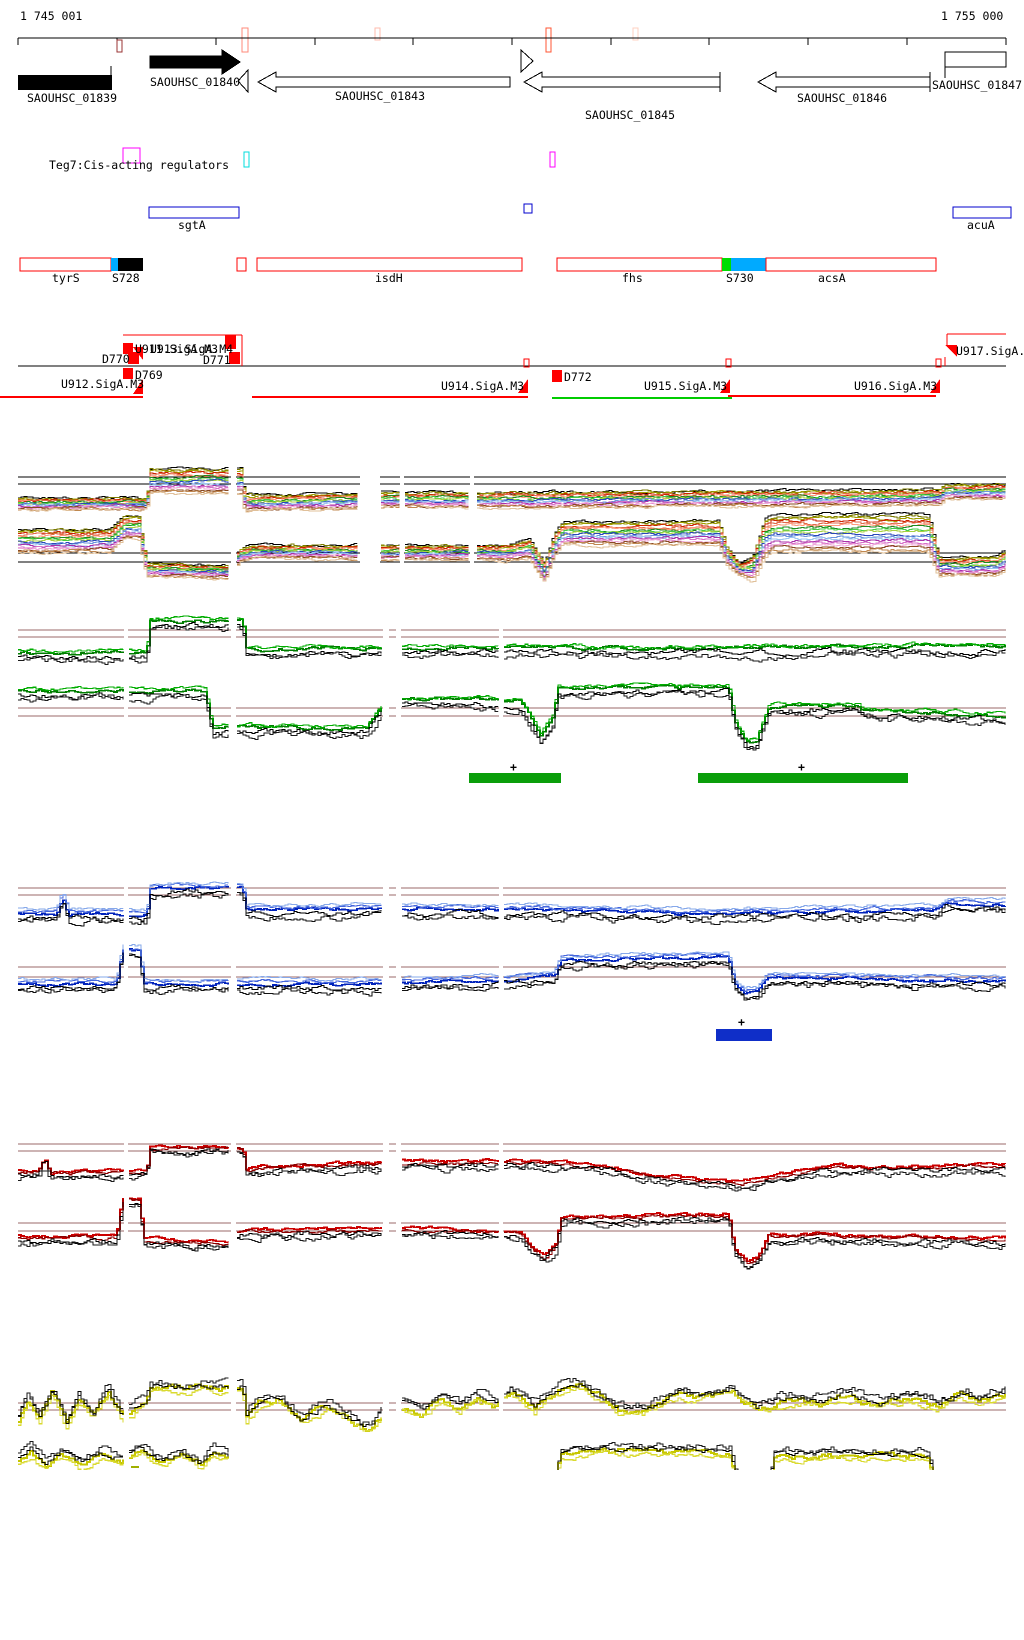 This screenshot has width=1024, height=1640. I want to click on srna-S730-box, so click(748, 264).